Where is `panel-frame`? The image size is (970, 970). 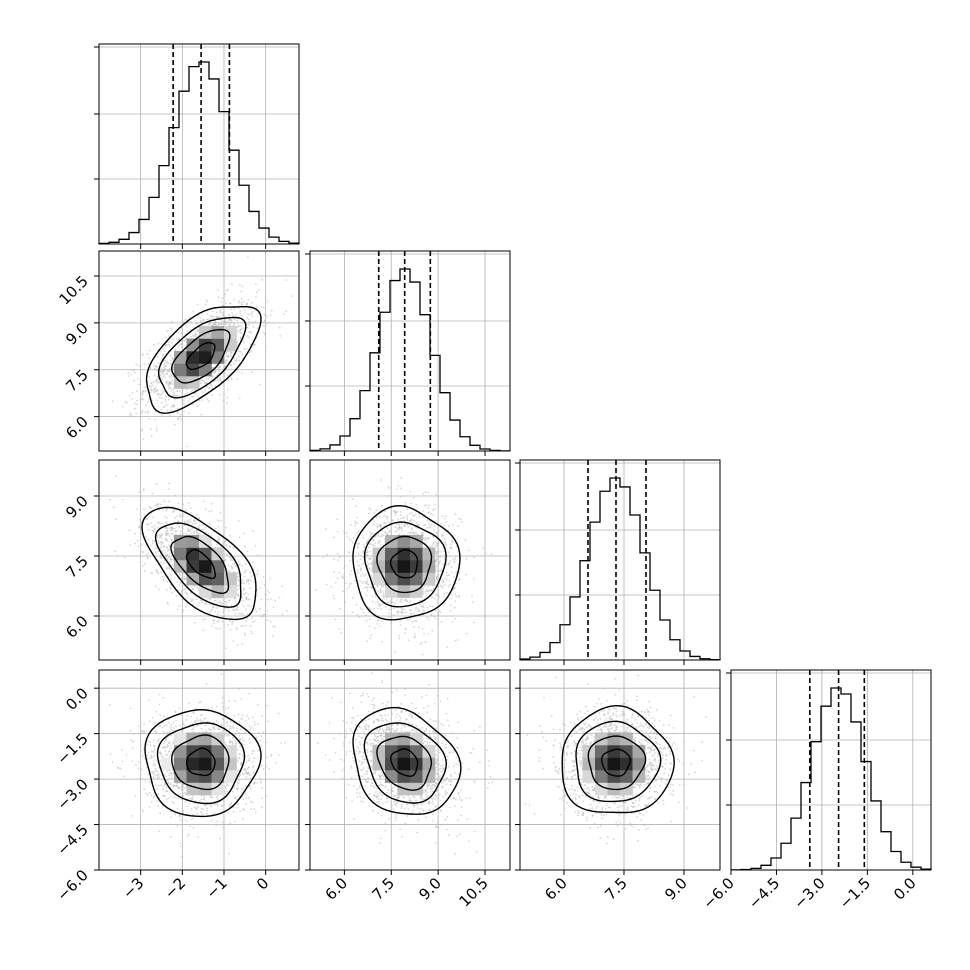
panel-frame is located at coordinates (620, 560).